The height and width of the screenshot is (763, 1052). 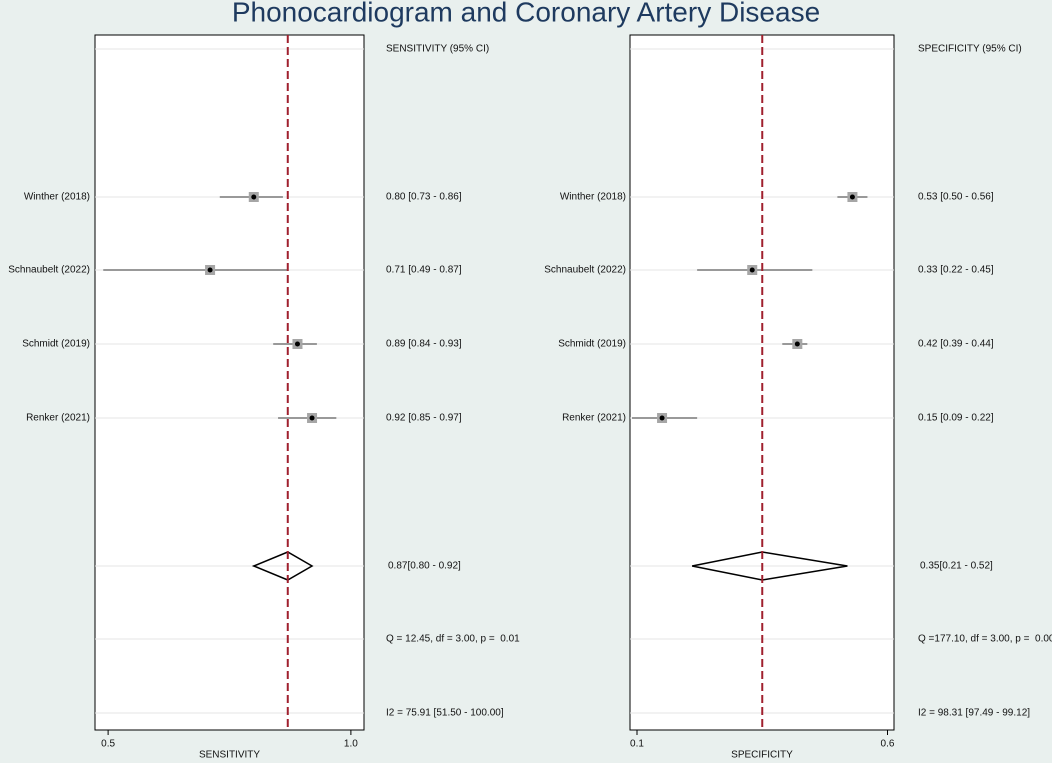 I want to click on study-value-label: 0.71 [0.49 - 0.87], so click(x=424, y=270).